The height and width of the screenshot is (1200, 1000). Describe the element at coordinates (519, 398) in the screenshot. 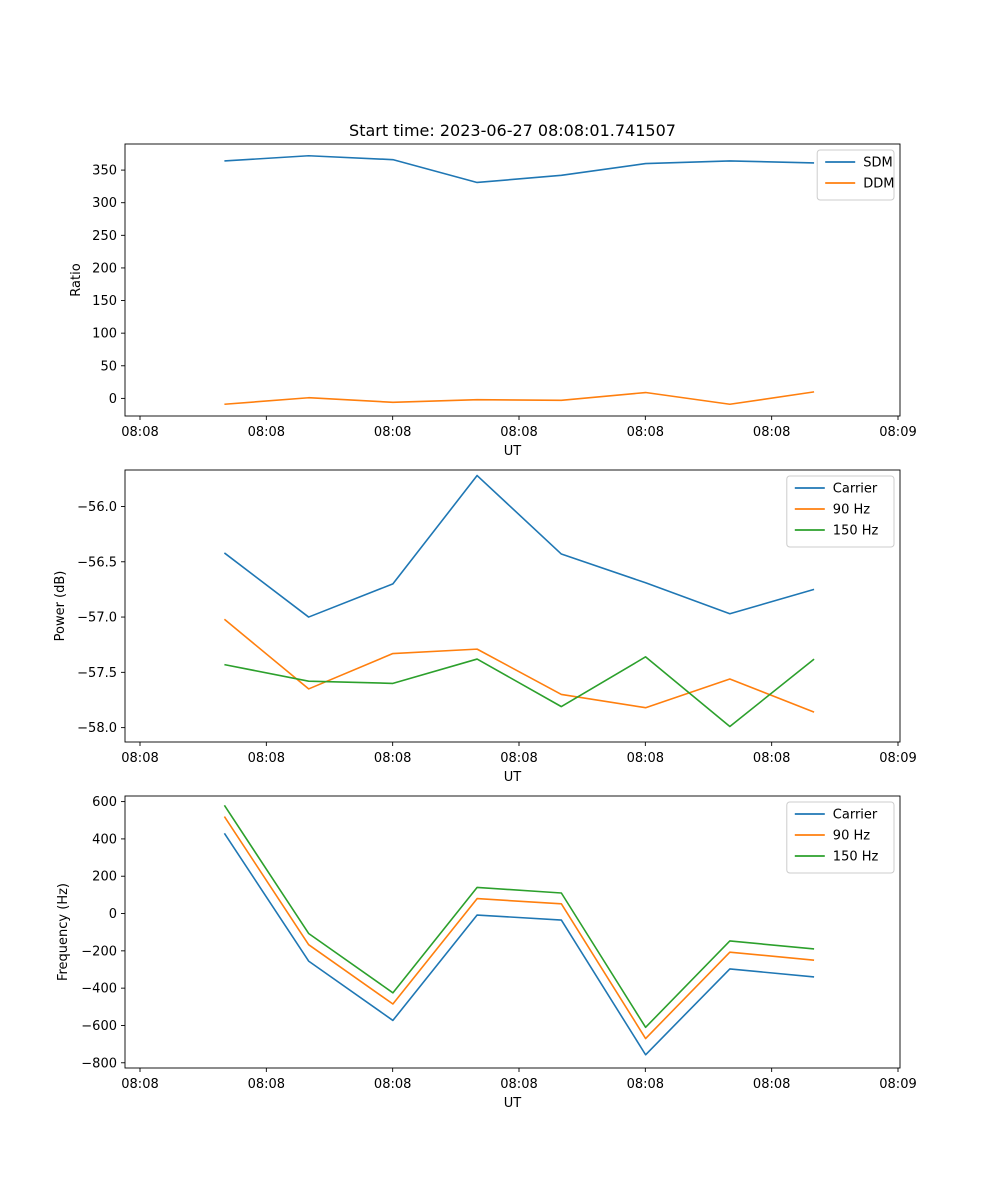

I see `series-line-ddm` at that location.